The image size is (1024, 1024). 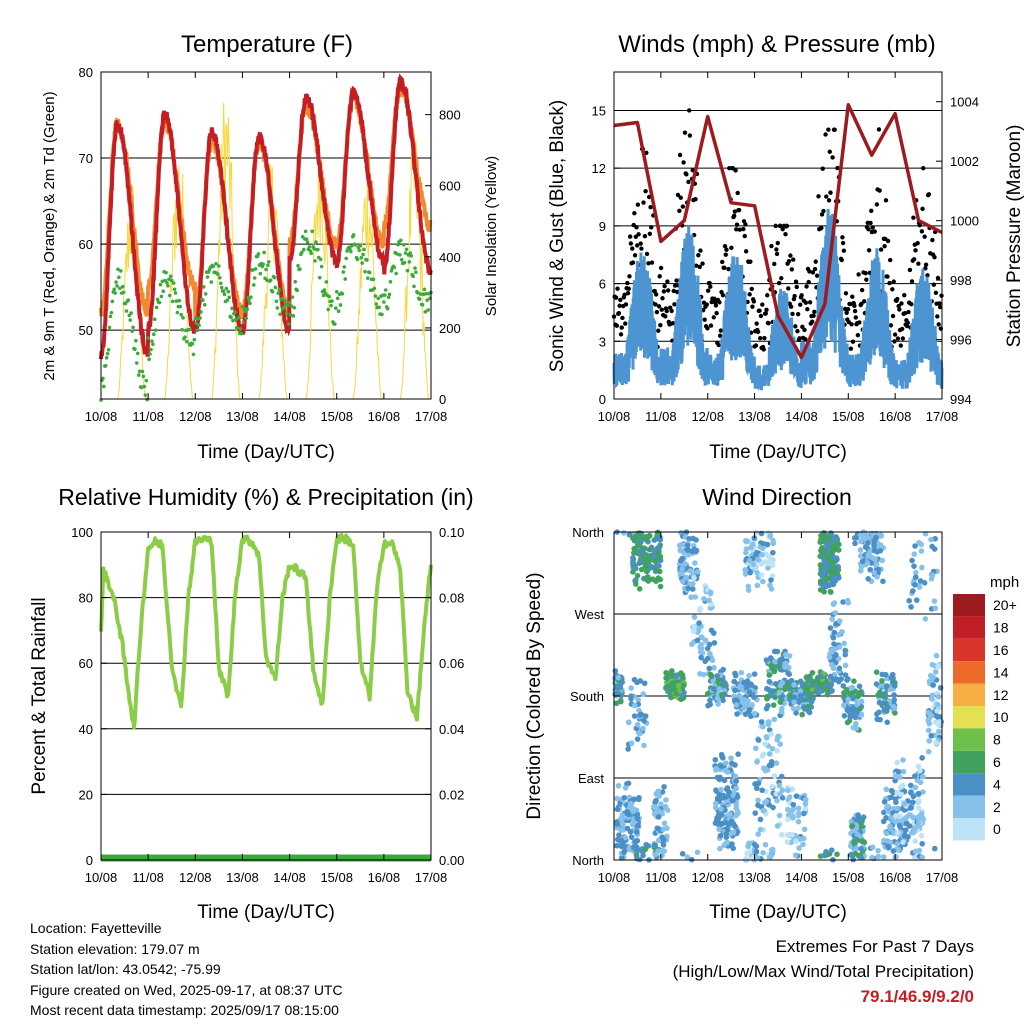 I want to click on legend-label: 18, so click(x=1001, y=628).